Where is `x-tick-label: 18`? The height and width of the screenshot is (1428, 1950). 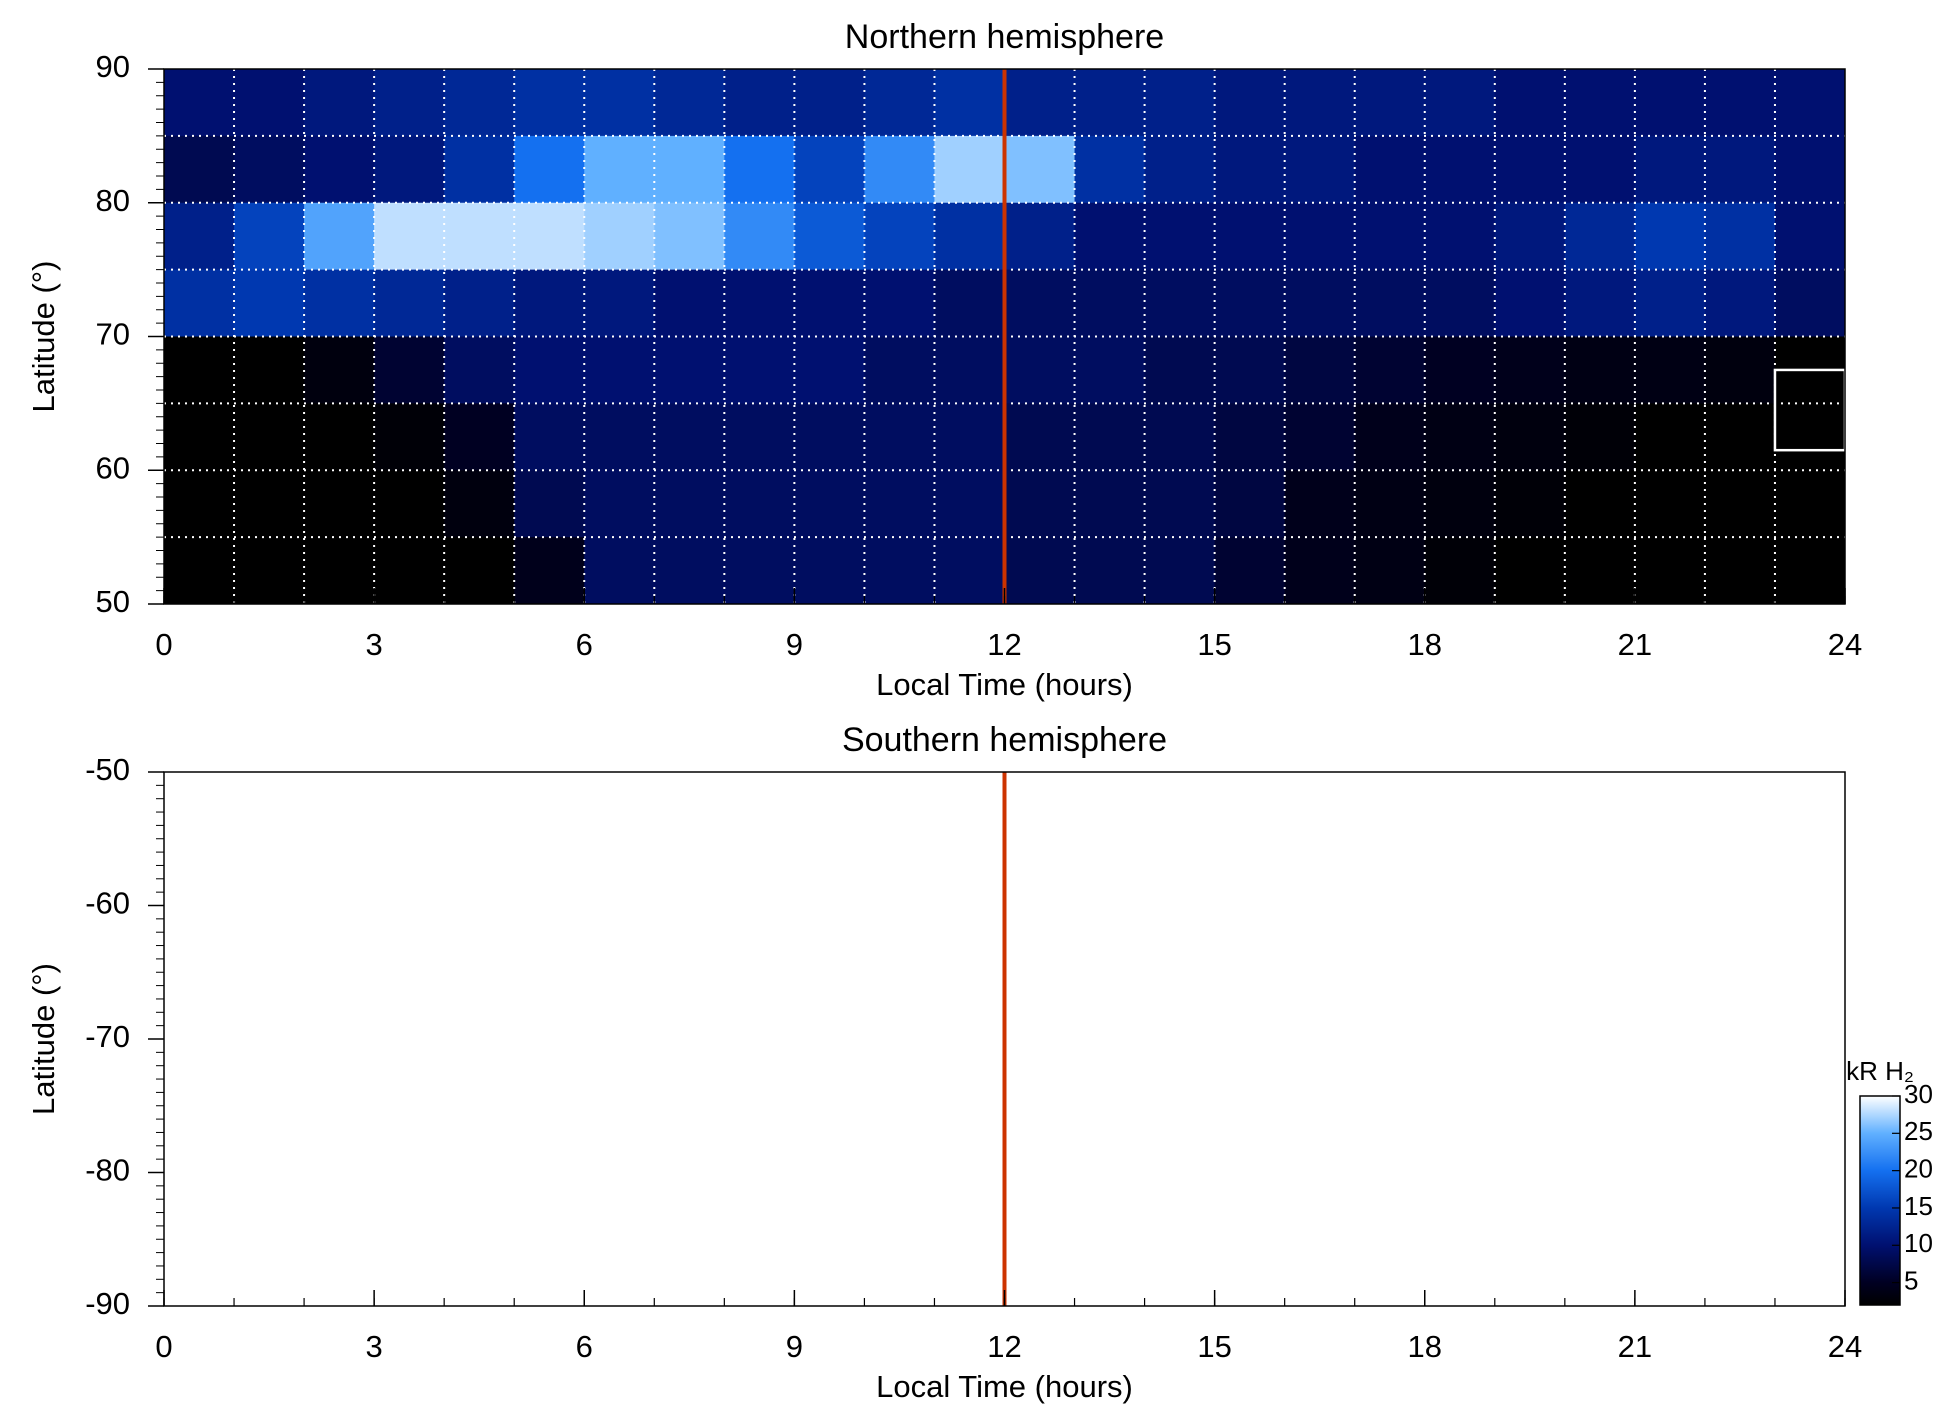 x-tick-label: 18 is located at coordinates (1425, 1346).